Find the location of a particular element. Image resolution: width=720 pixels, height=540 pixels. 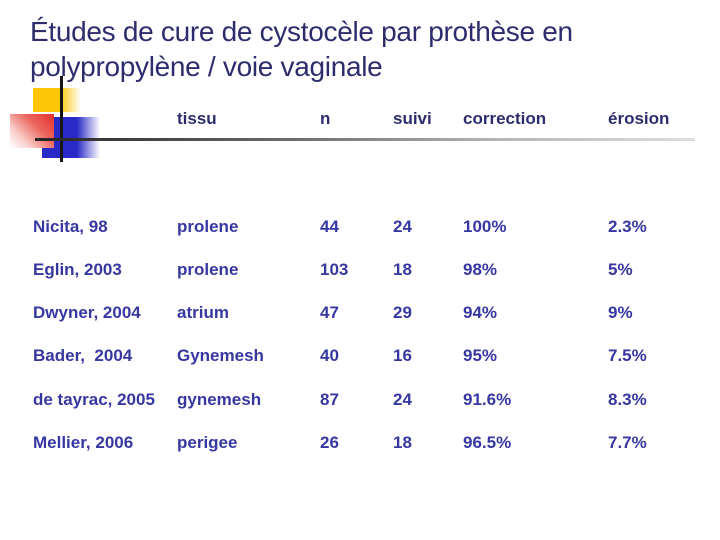

cell-n: 26 is located at coordinates (329, 442).